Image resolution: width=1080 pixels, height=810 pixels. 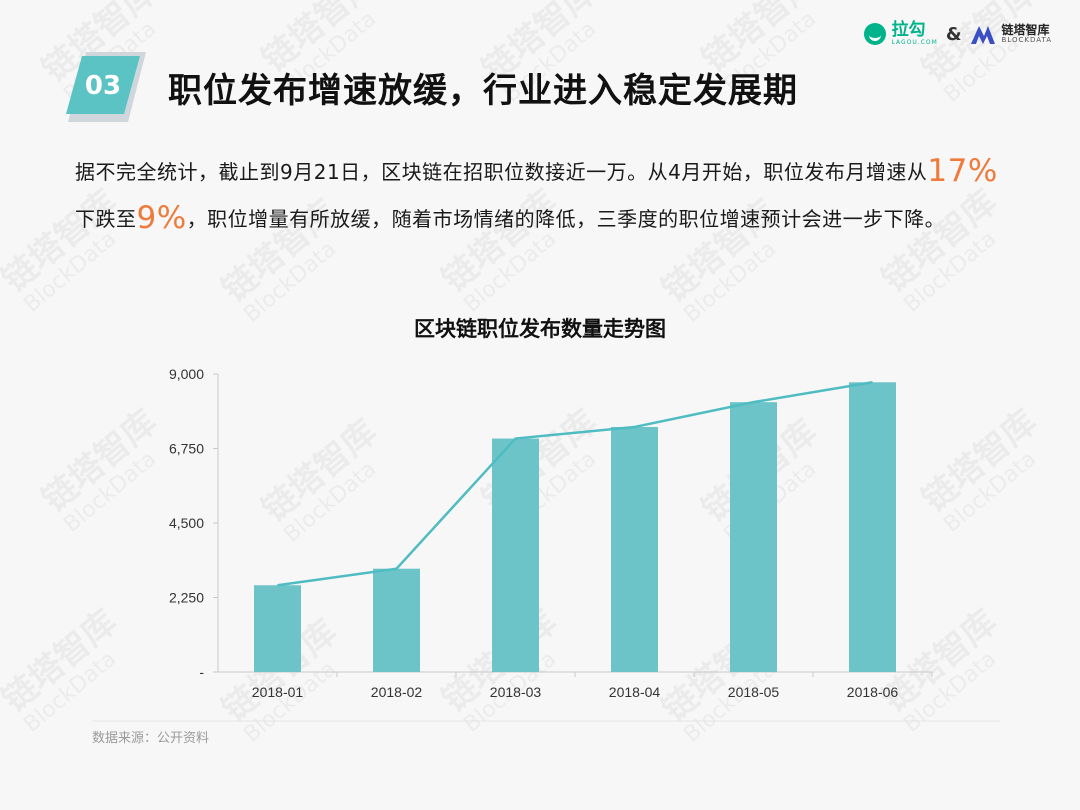 What do you see at coordinates (106, 219) in the screenshot?
I see `paragraph-part2: 下跌至` at bounding box center [106, 219].